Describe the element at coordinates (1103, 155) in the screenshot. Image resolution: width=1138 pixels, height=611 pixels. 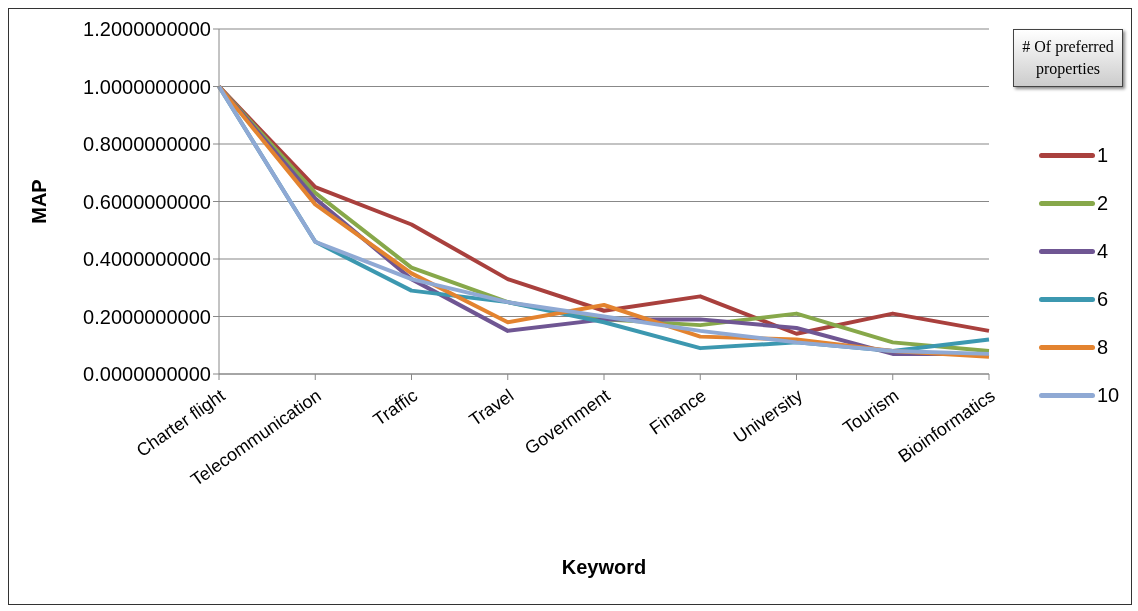
I see `legend-label: 1` at that location.